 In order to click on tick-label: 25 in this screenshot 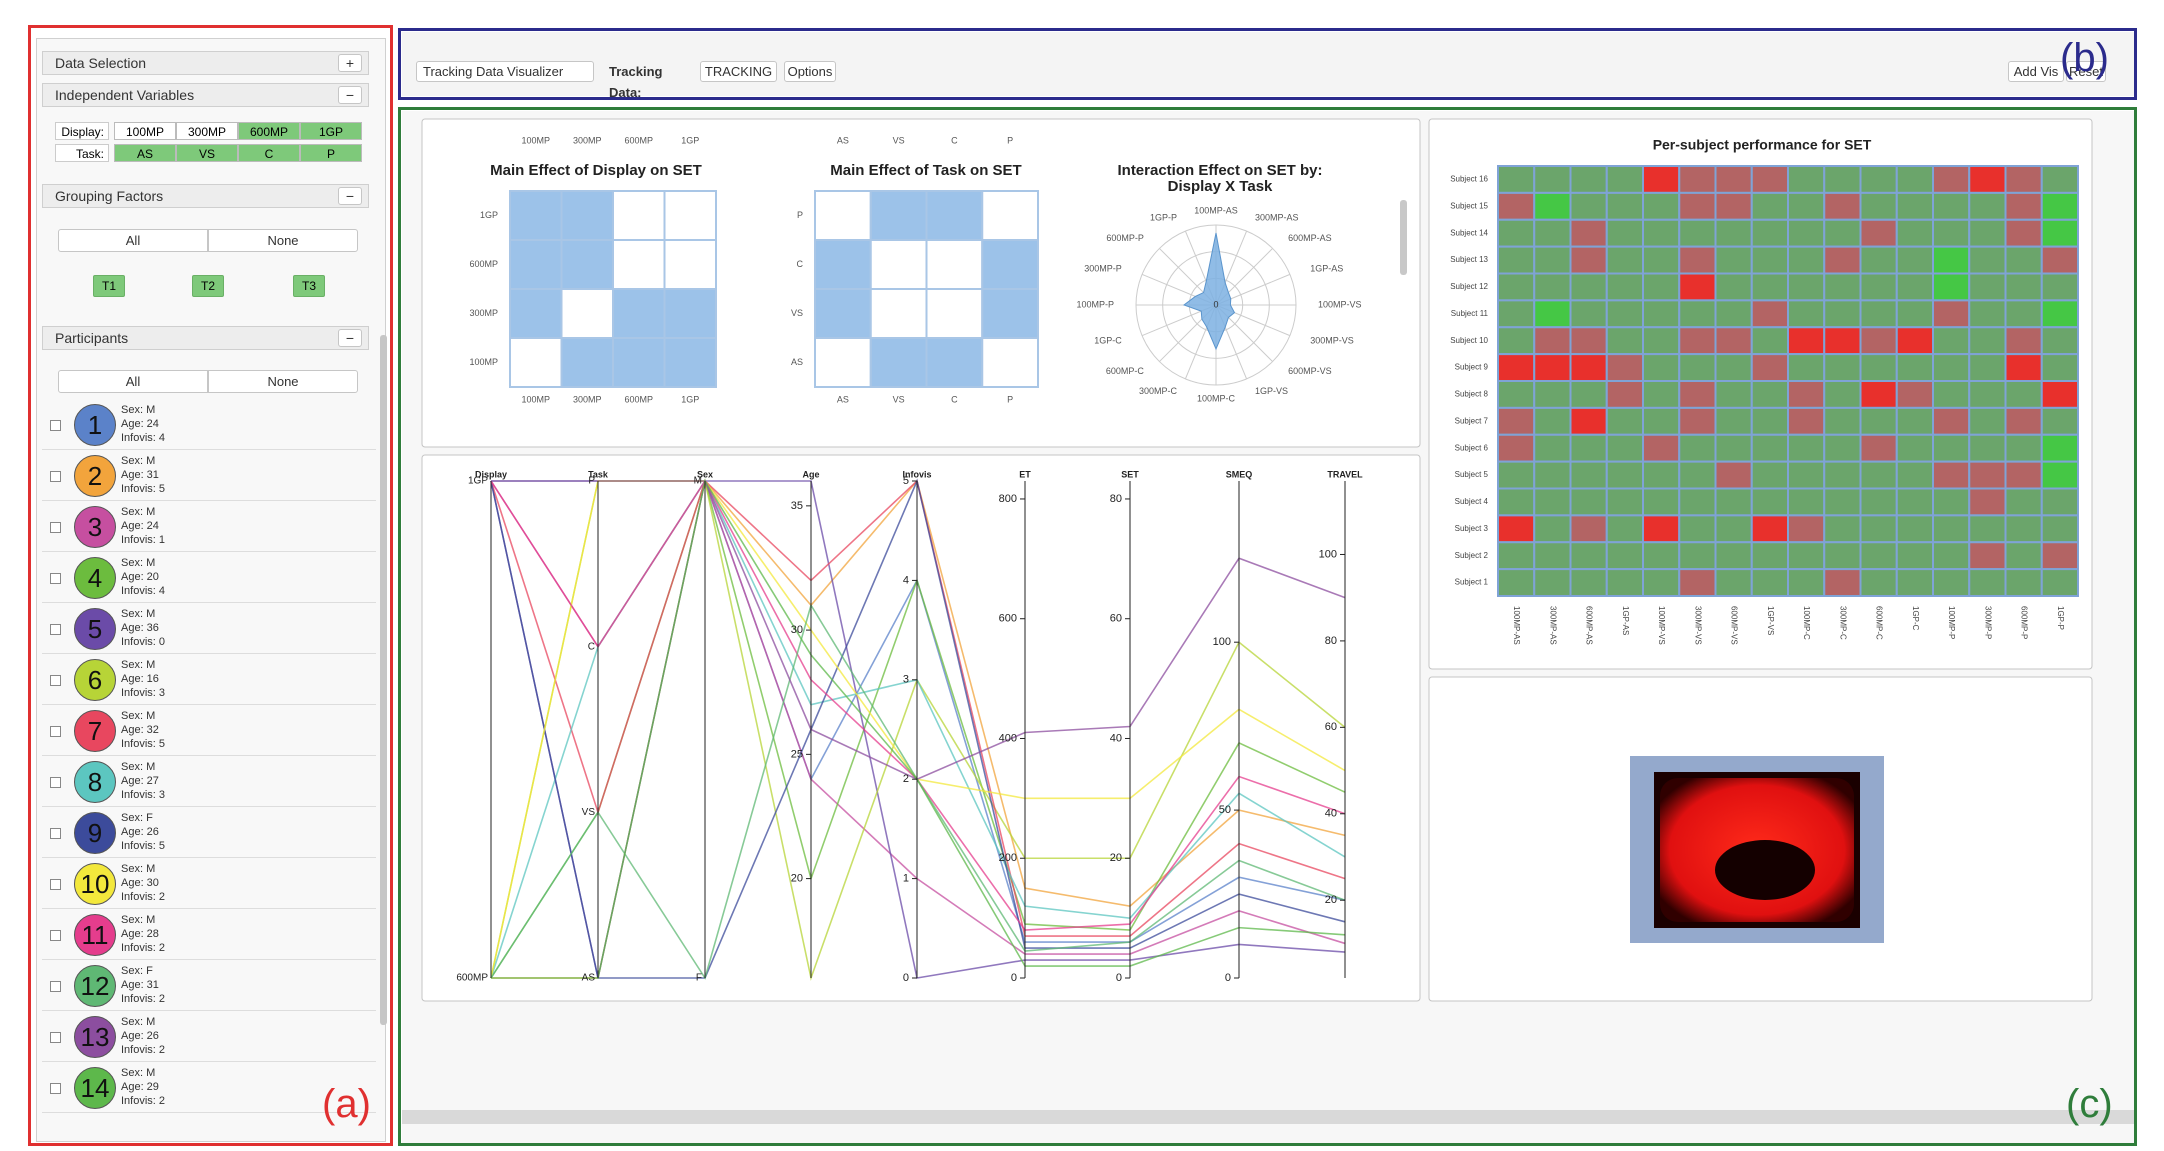, I will do `click(797, 754)`.